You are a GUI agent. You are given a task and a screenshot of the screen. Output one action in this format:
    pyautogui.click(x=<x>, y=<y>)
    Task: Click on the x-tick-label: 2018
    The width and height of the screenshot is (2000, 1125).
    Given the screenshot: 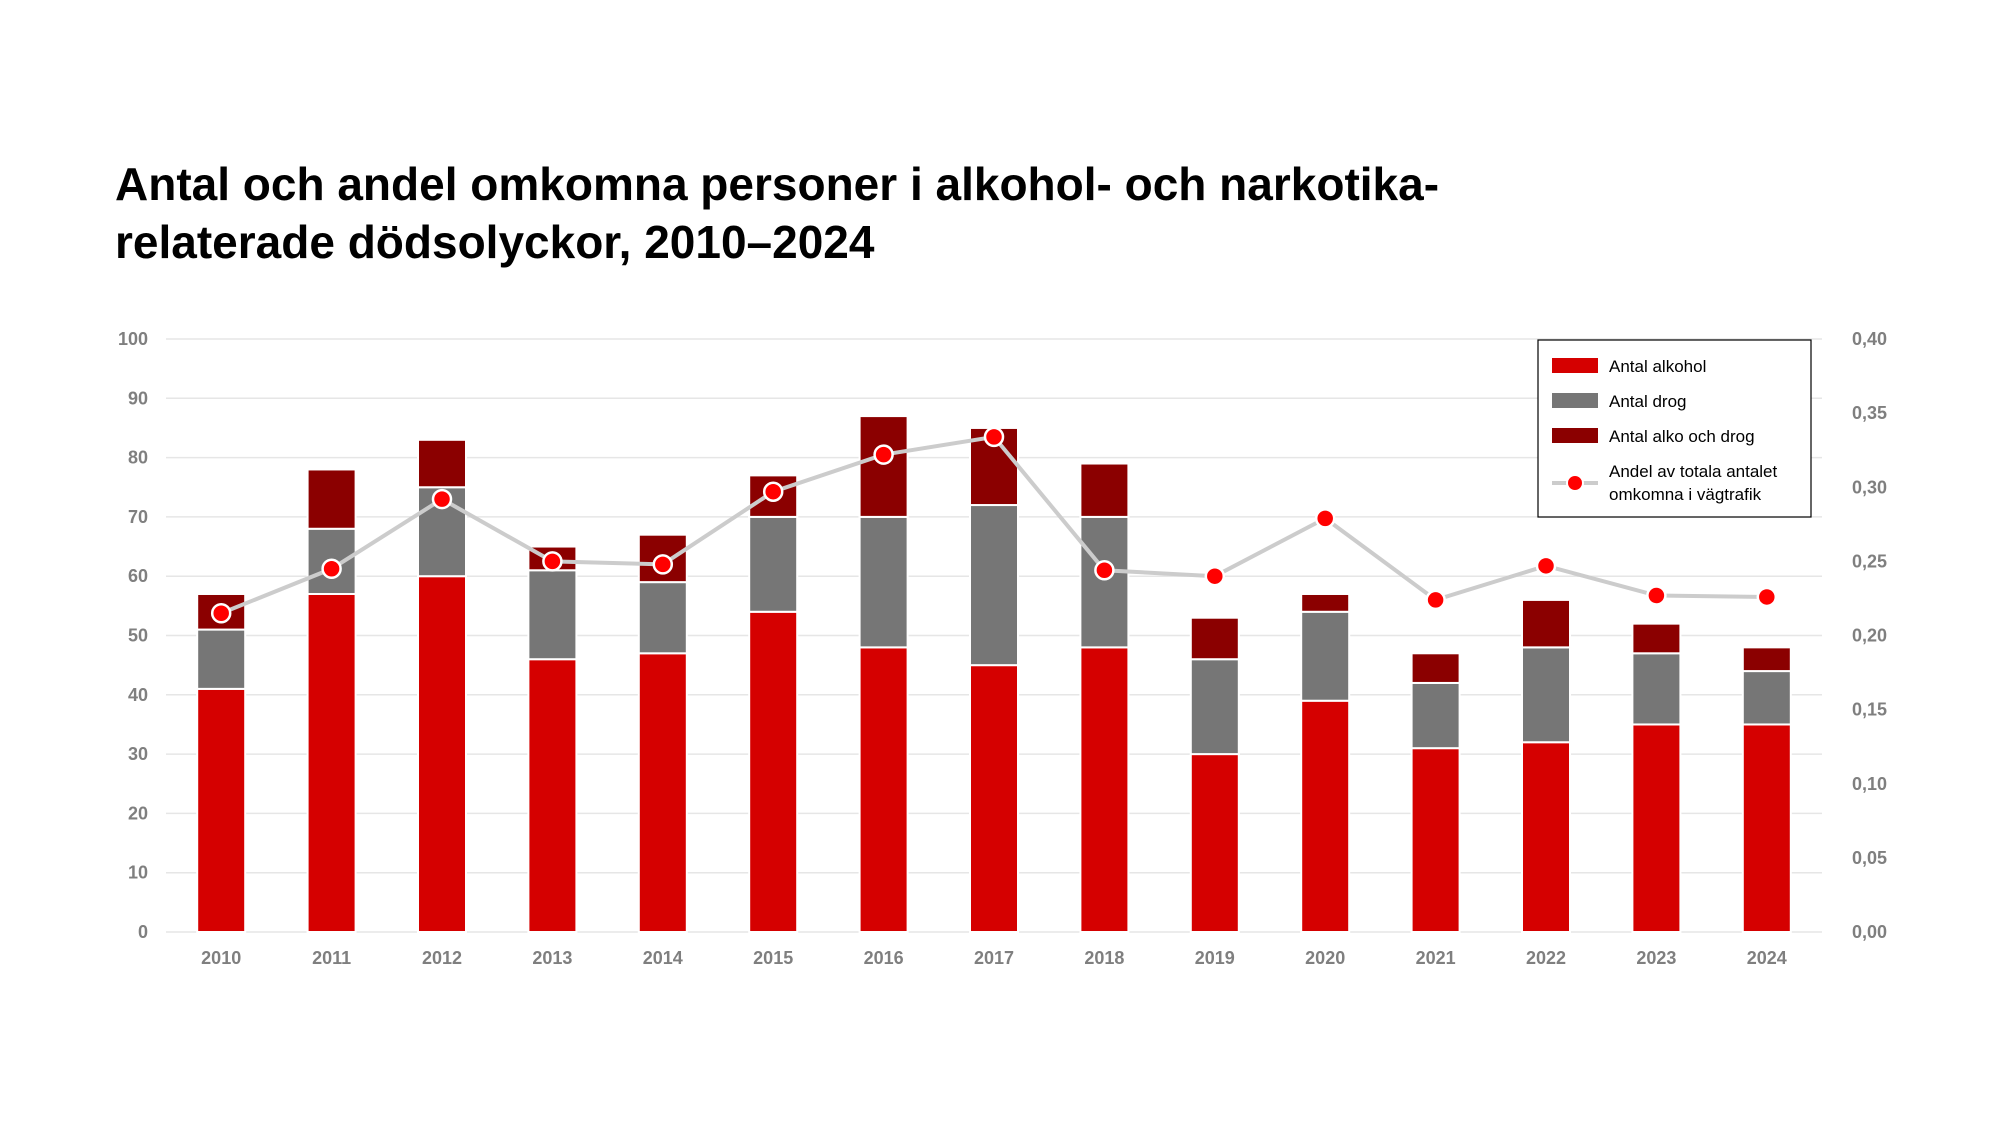 What is the action you would take?
    pyautogui.click(x=1104, y=958)
    